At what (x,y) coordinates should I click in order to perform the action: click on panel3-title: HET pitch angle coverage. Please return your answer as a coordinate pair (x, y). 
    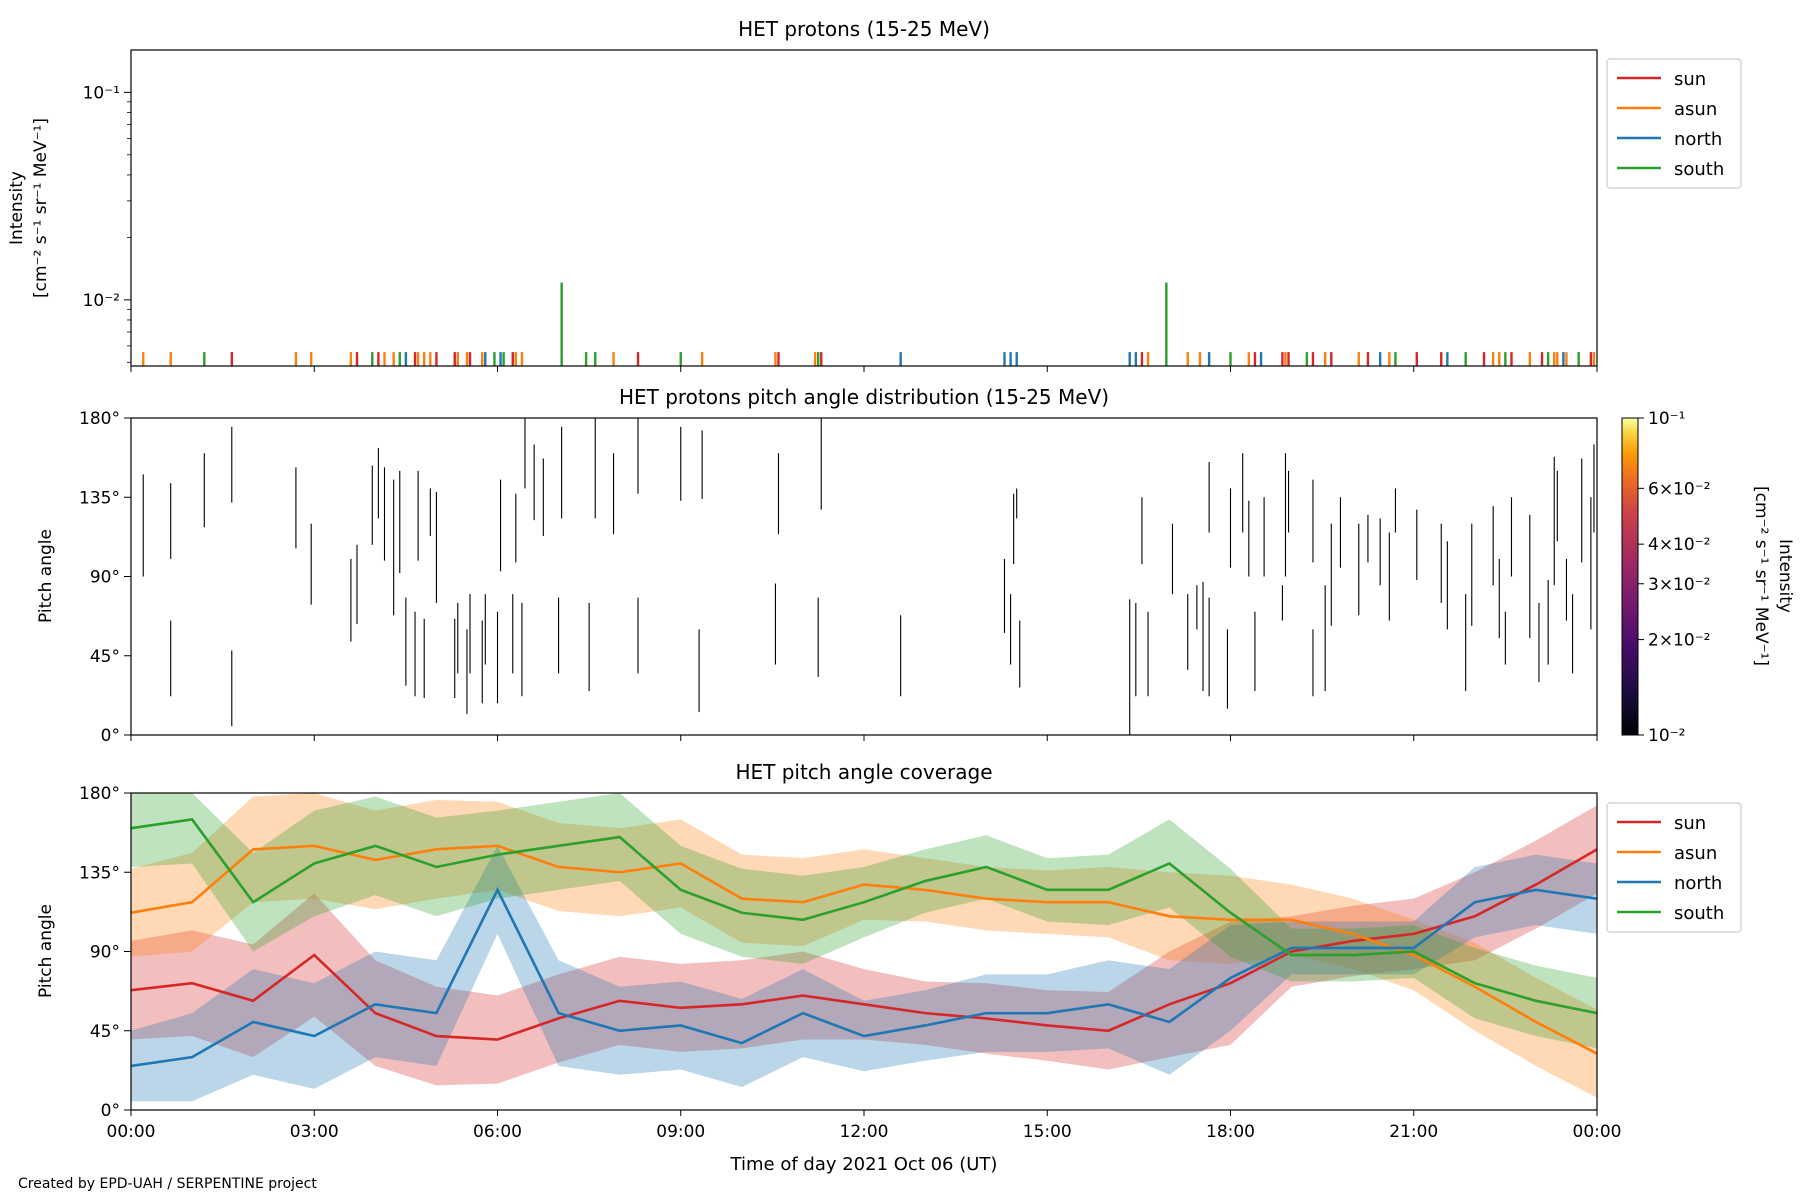
    Looking at the image, I should click on (863, 772).